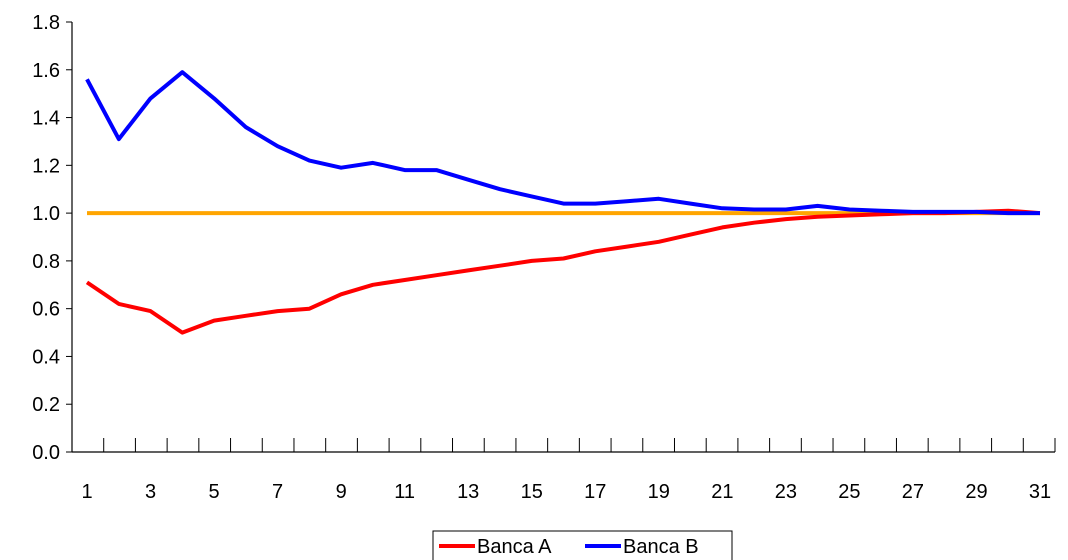 The image size is (1068, 560). Describe the element at coordinates (595, 492) in the screenshot. I see `x-tick-label: 17` at that location.